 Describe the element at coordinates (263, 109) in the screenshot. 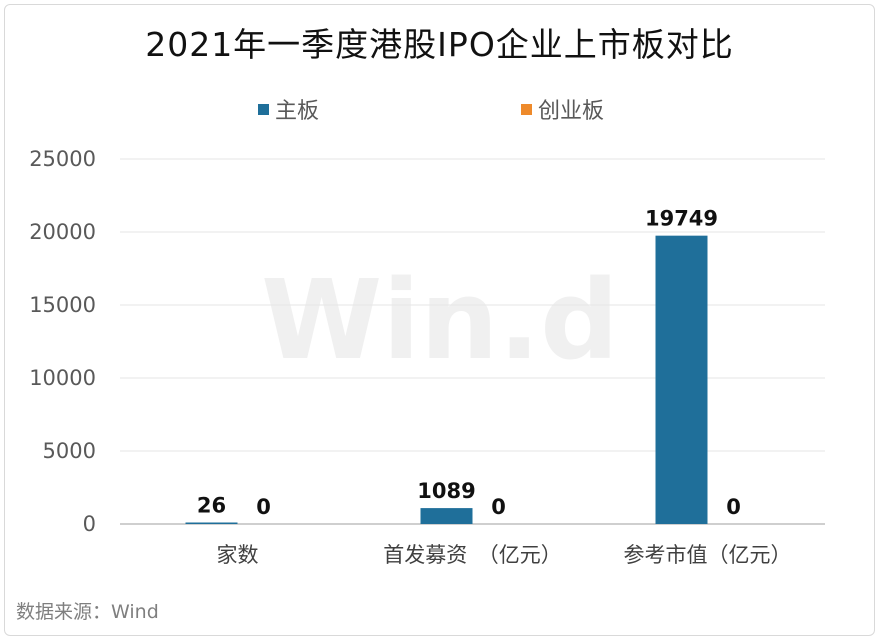

I see `legend-swatch-main-board` at that location.